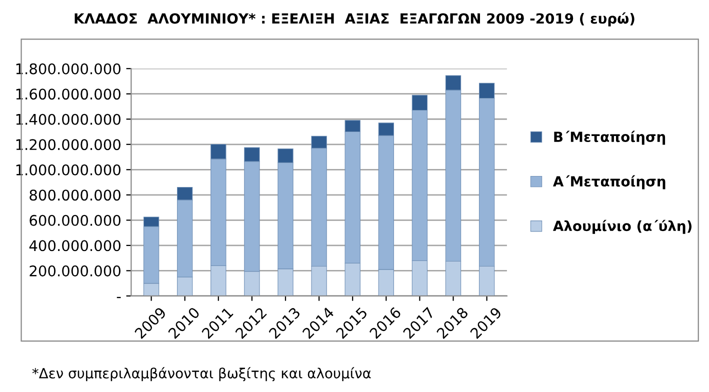 The image size is (709, 392). What do you see at coordinates (68, 68) in the screenshot?
I see `y-tick-label: 1.800.000.000` at bounding box center [68, 68].